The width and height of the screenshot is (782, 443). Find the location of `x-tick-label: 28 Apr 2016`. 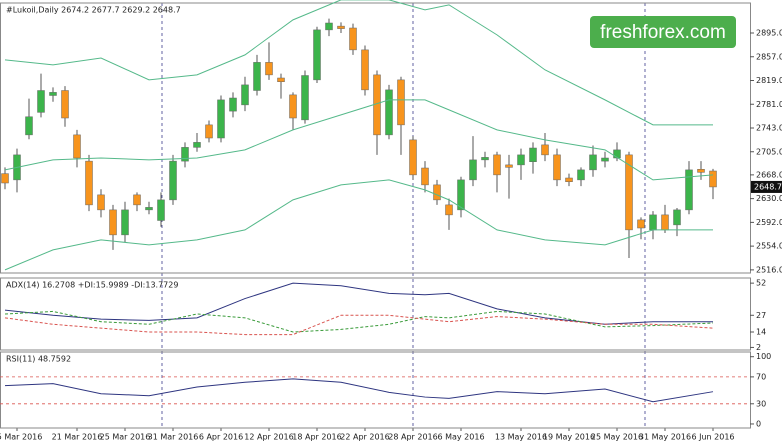

x-tick-label: 28 Apr 2016 is located at coordinates (412, 437).